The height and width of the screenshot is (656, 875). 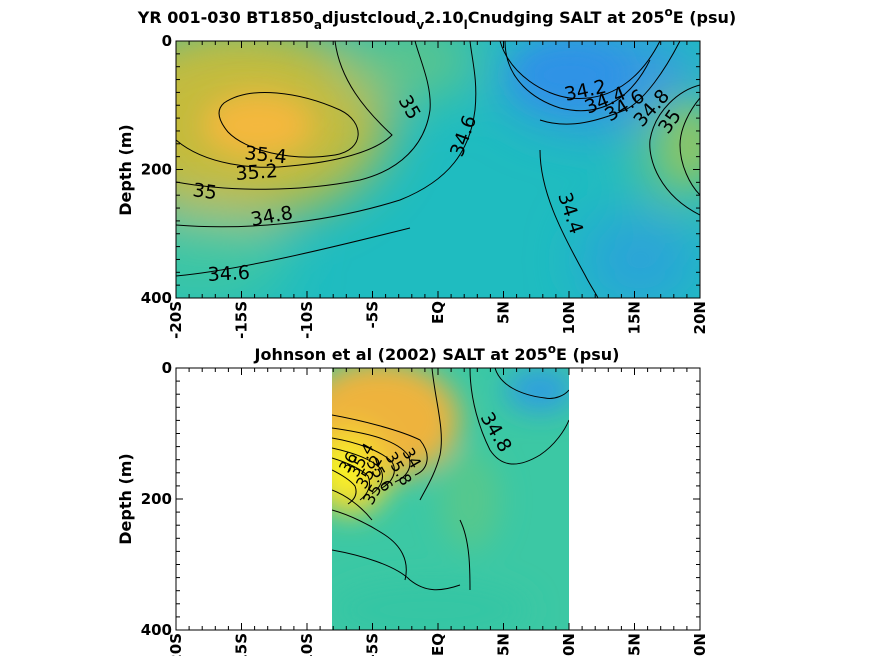 I want to click on bottom-y-axis-label: Depth (m), so click(x=125, y=499).